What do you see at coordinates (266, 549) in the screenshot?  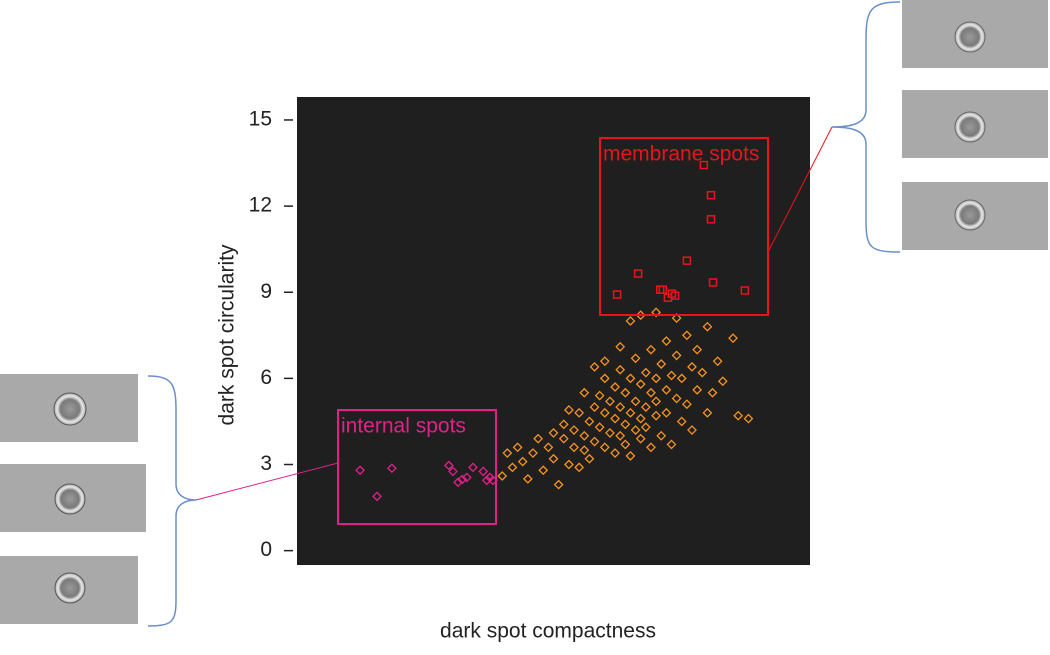 I see `y-tick-label: 0` at bounding box center [266, 549].